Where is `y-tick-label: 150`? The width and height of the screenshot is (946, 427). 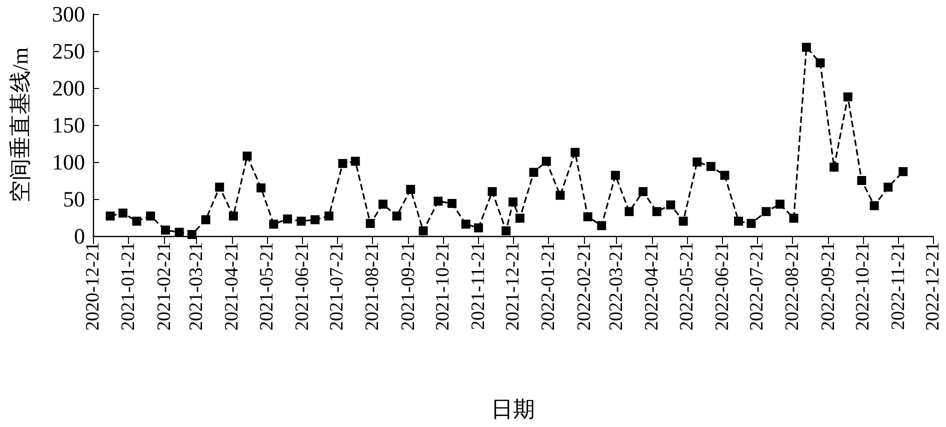 y-tick-label: 150 is located at coordinates (68, 125).